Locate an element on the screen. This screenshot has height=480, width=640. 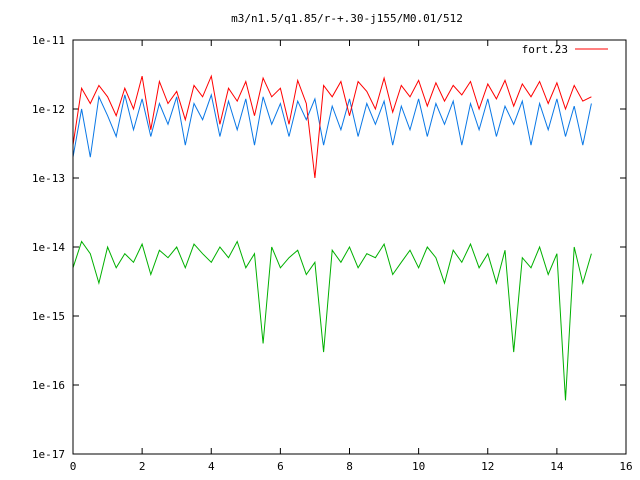
y-tick-label: 1e-17 is located at coordinates (48, 454).